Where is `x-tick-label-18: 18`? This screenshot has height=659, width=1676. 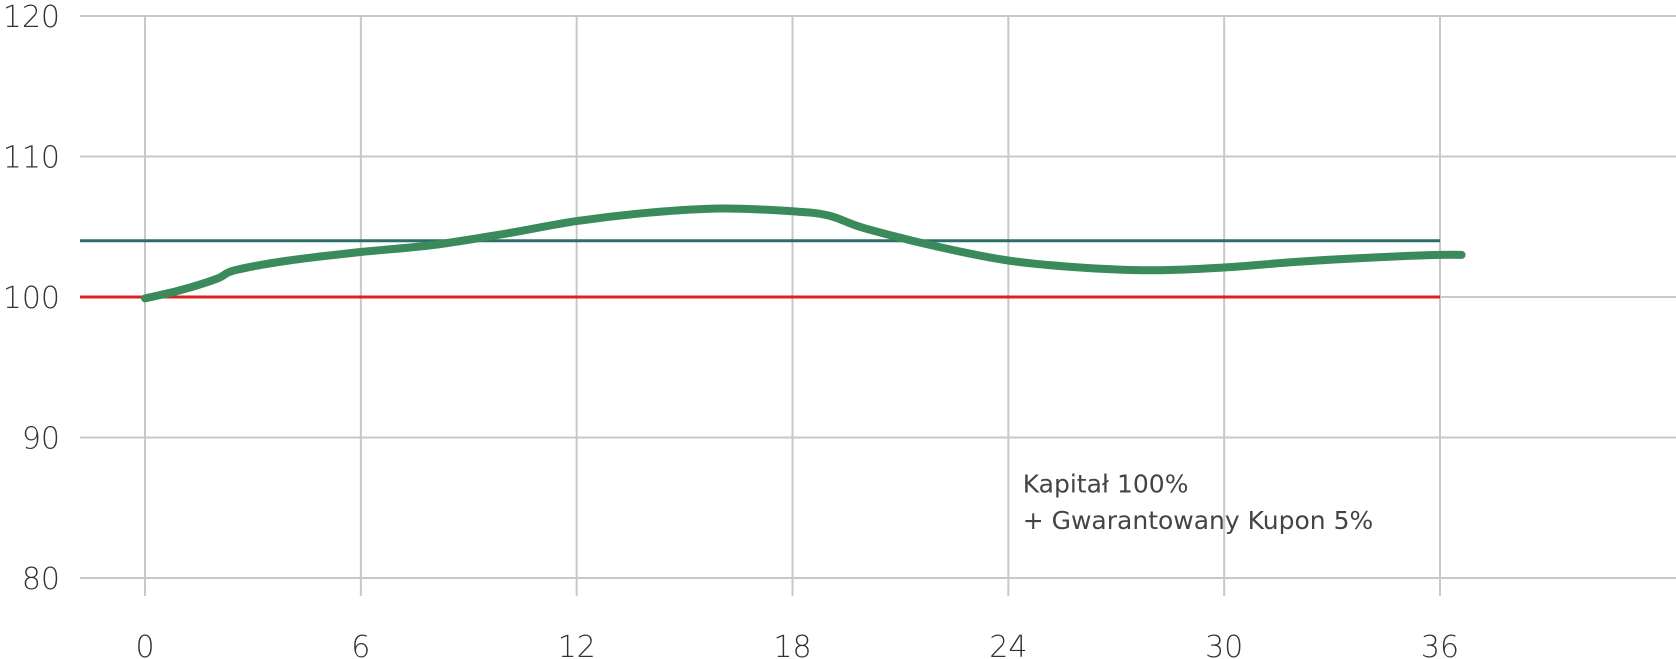 x-tick-label-18: 18 is located at coordinates (792, 644).